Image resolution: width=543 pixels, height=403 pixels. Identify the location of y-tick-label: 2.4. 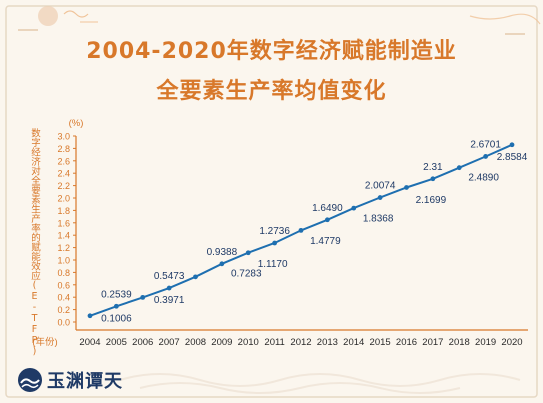
(63, 174).